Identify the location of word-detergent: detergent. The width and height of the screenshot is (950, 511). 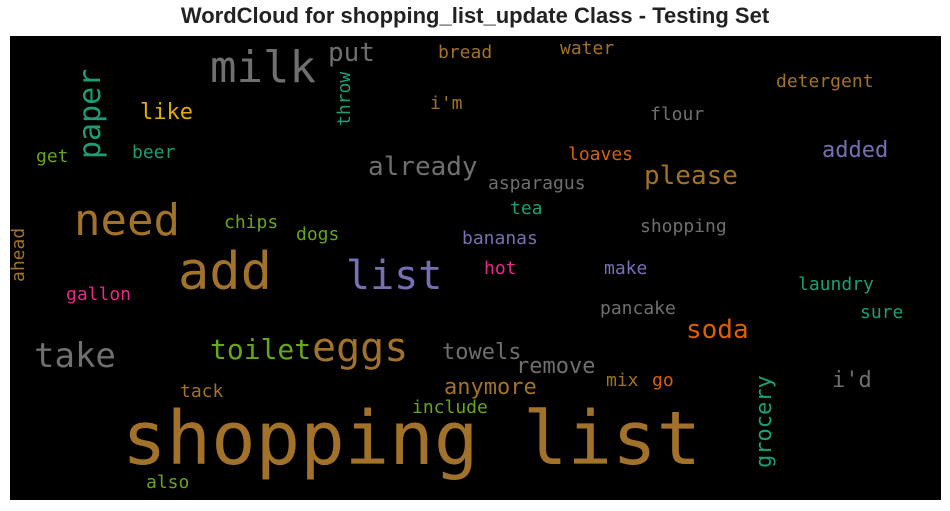
(825, 81).